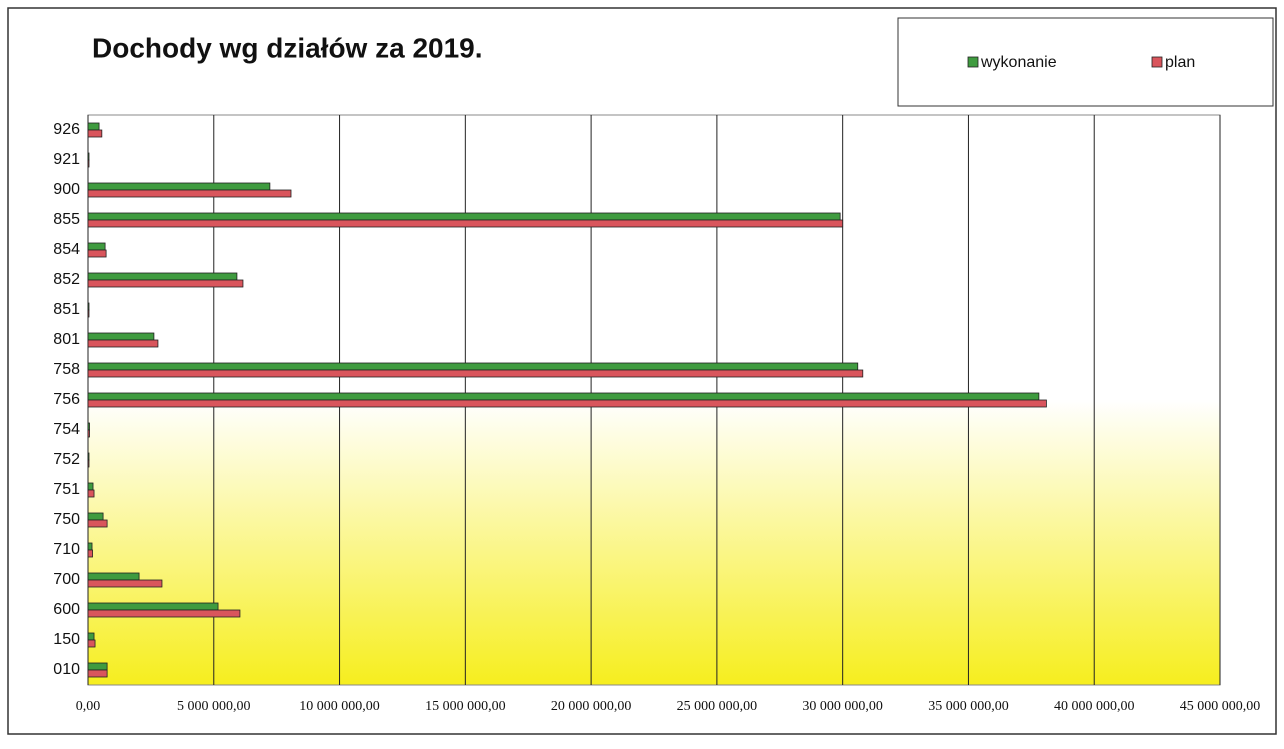  What do you see at coordinates (1220, 706) in the screenshot?
I see `x-tick-label: 45 000 000,00` at bounding box center [1220, 706].